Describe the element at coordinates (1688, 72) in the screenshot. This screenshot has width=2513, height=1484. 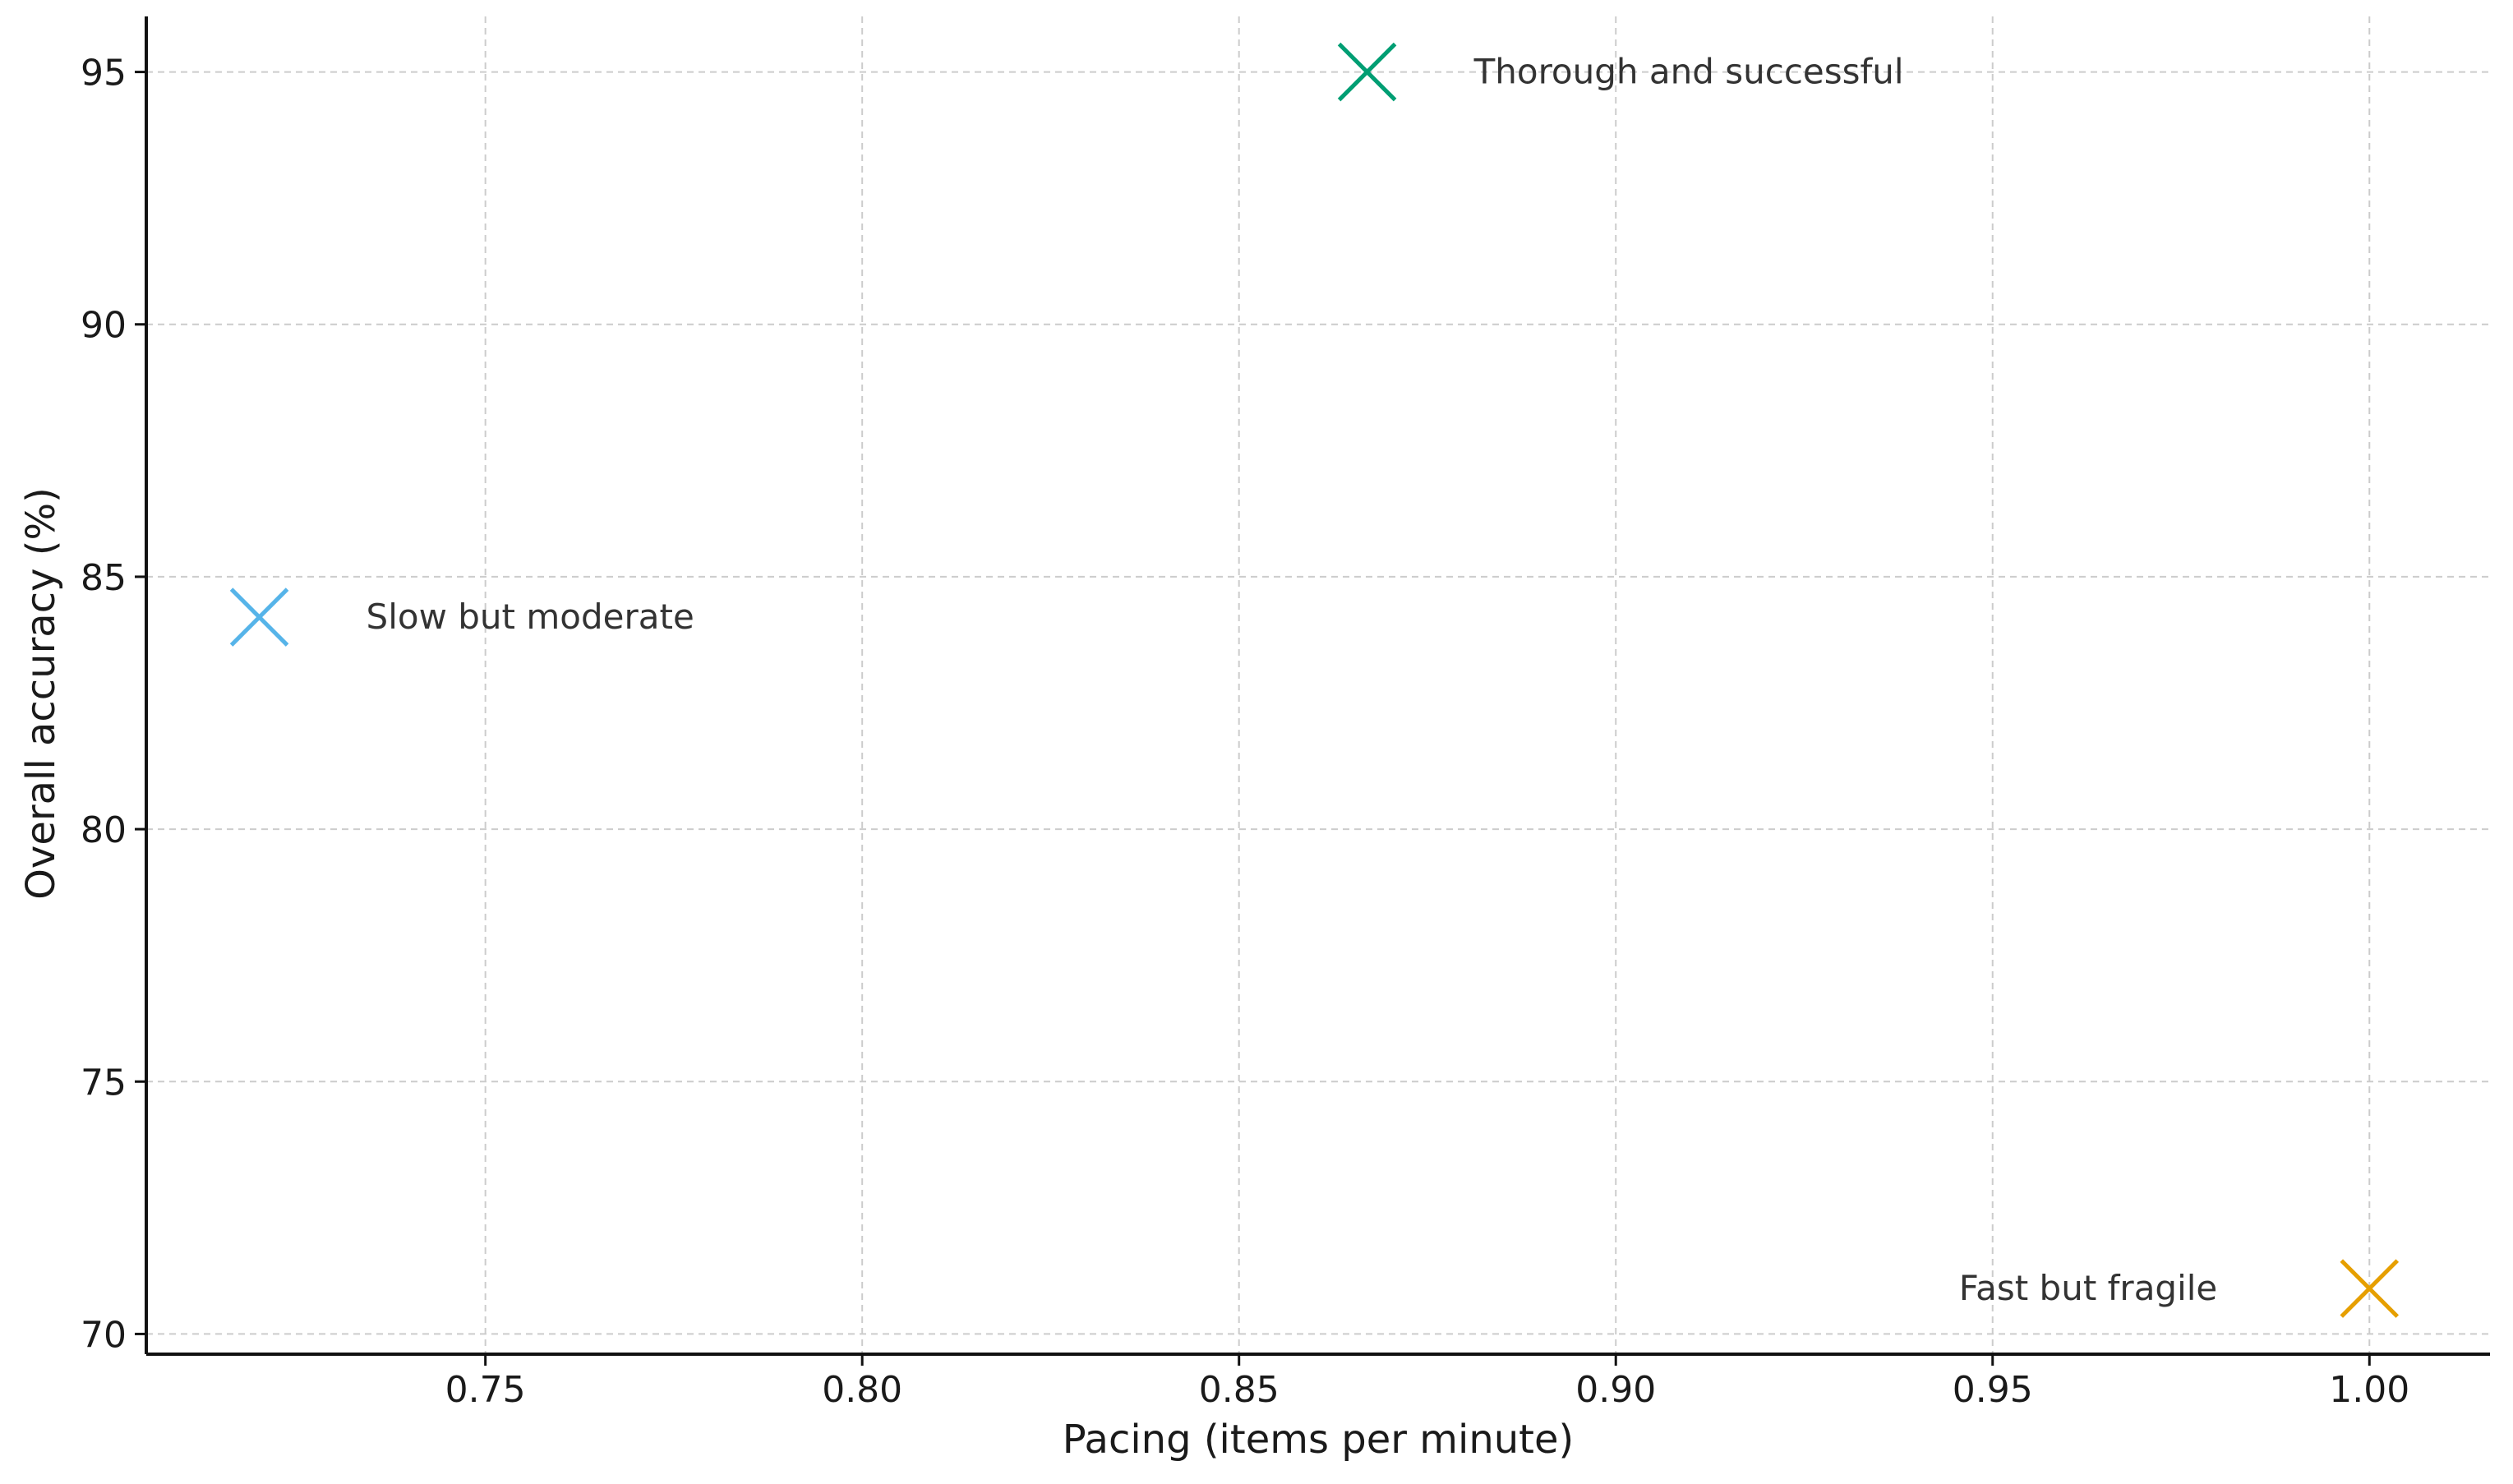
I see `point-annotation: Thorough and successful` at that location.